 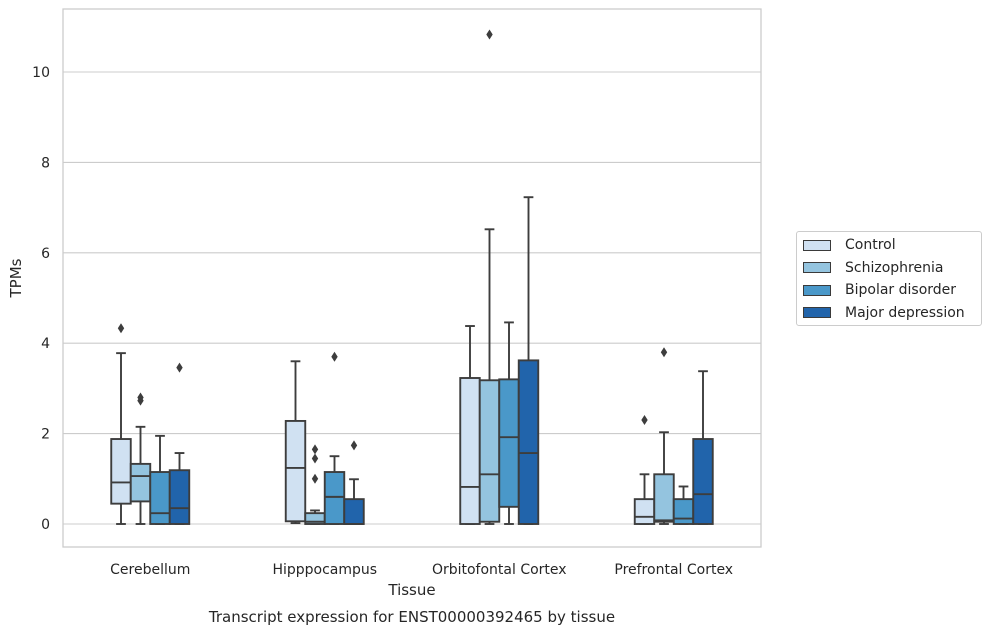 I want to click on legend-item: Control, so click(x=849, y=245).